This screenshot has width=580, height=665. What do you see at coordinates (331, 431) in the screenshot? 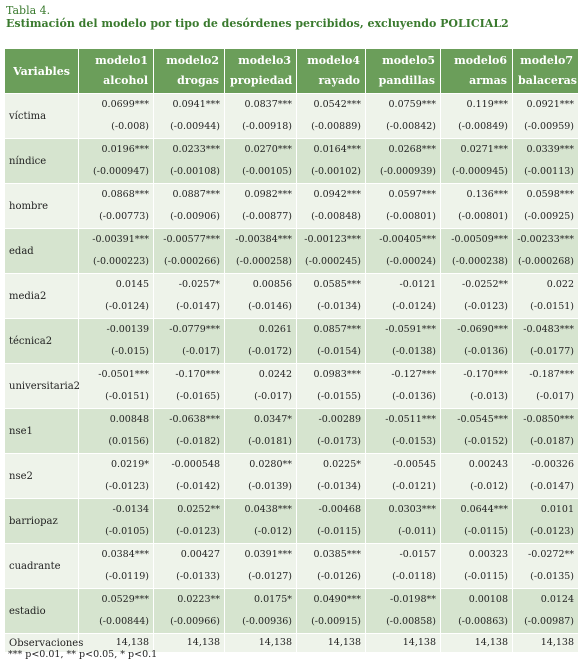
I see `estimate-cell: -0.00289 (-0.0173)` at bounding box center [331, 431].